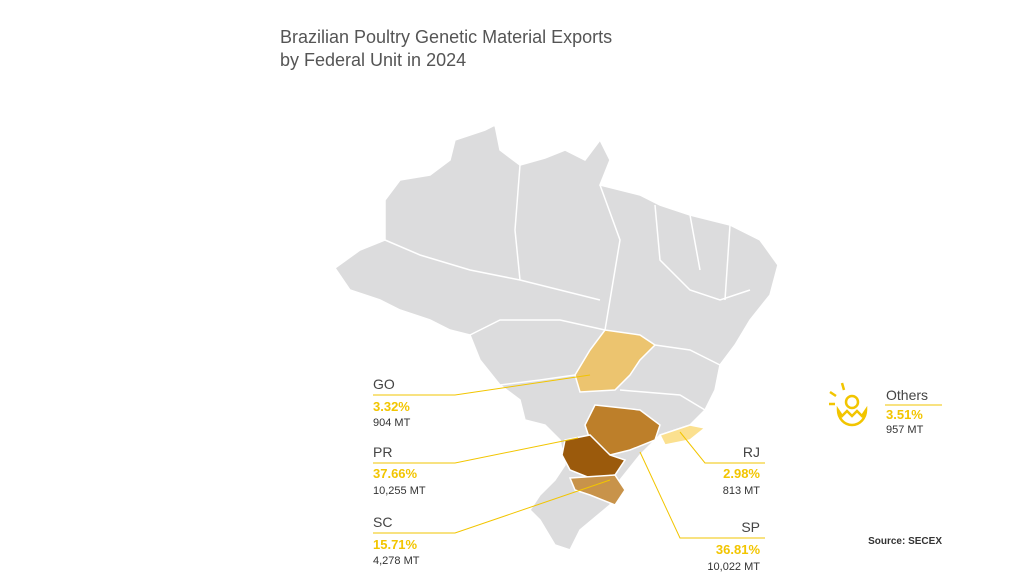  Describe the element at coordinates (750, 527) in the screenshot. I see `state-code: SP` at that location.